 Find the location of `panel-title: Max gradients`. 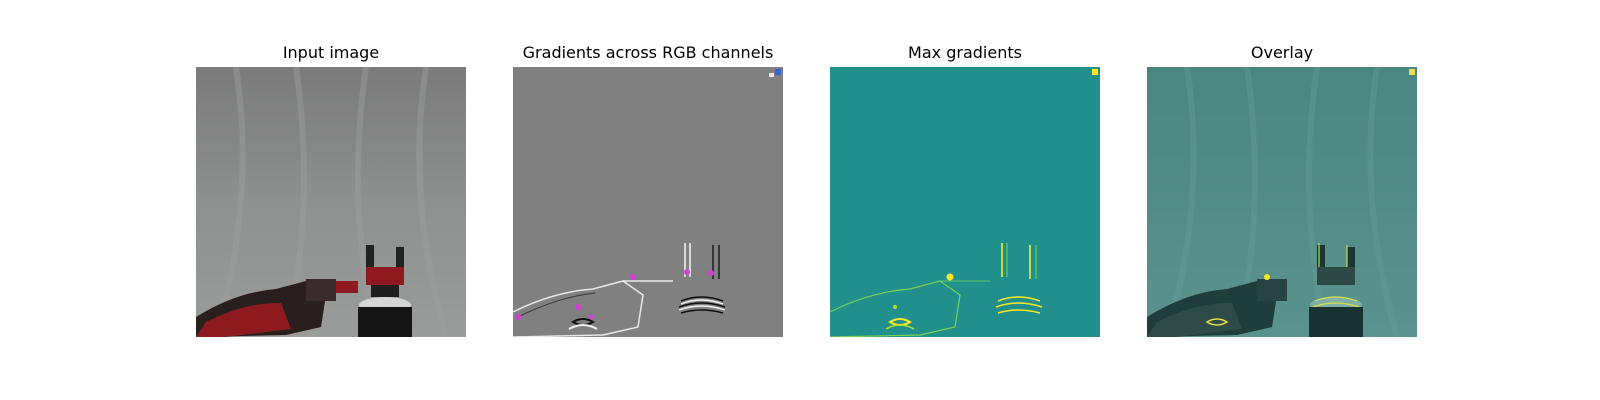

panel-title: Max gradients is located at coordinates (965, 52).